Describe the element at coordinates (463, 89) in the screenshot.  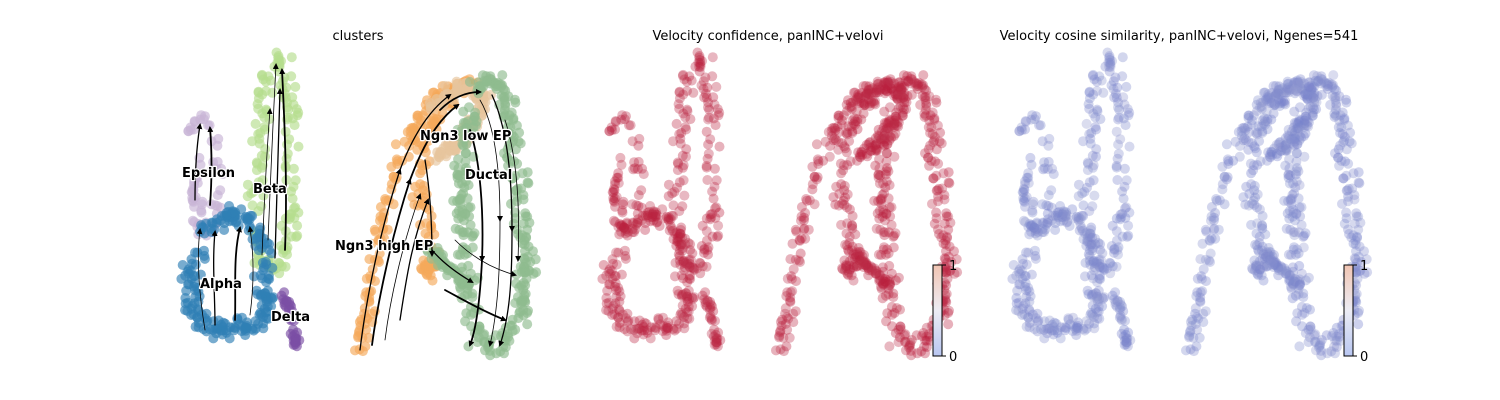
I see `cell-point-ngn3-low-ep` at that location.